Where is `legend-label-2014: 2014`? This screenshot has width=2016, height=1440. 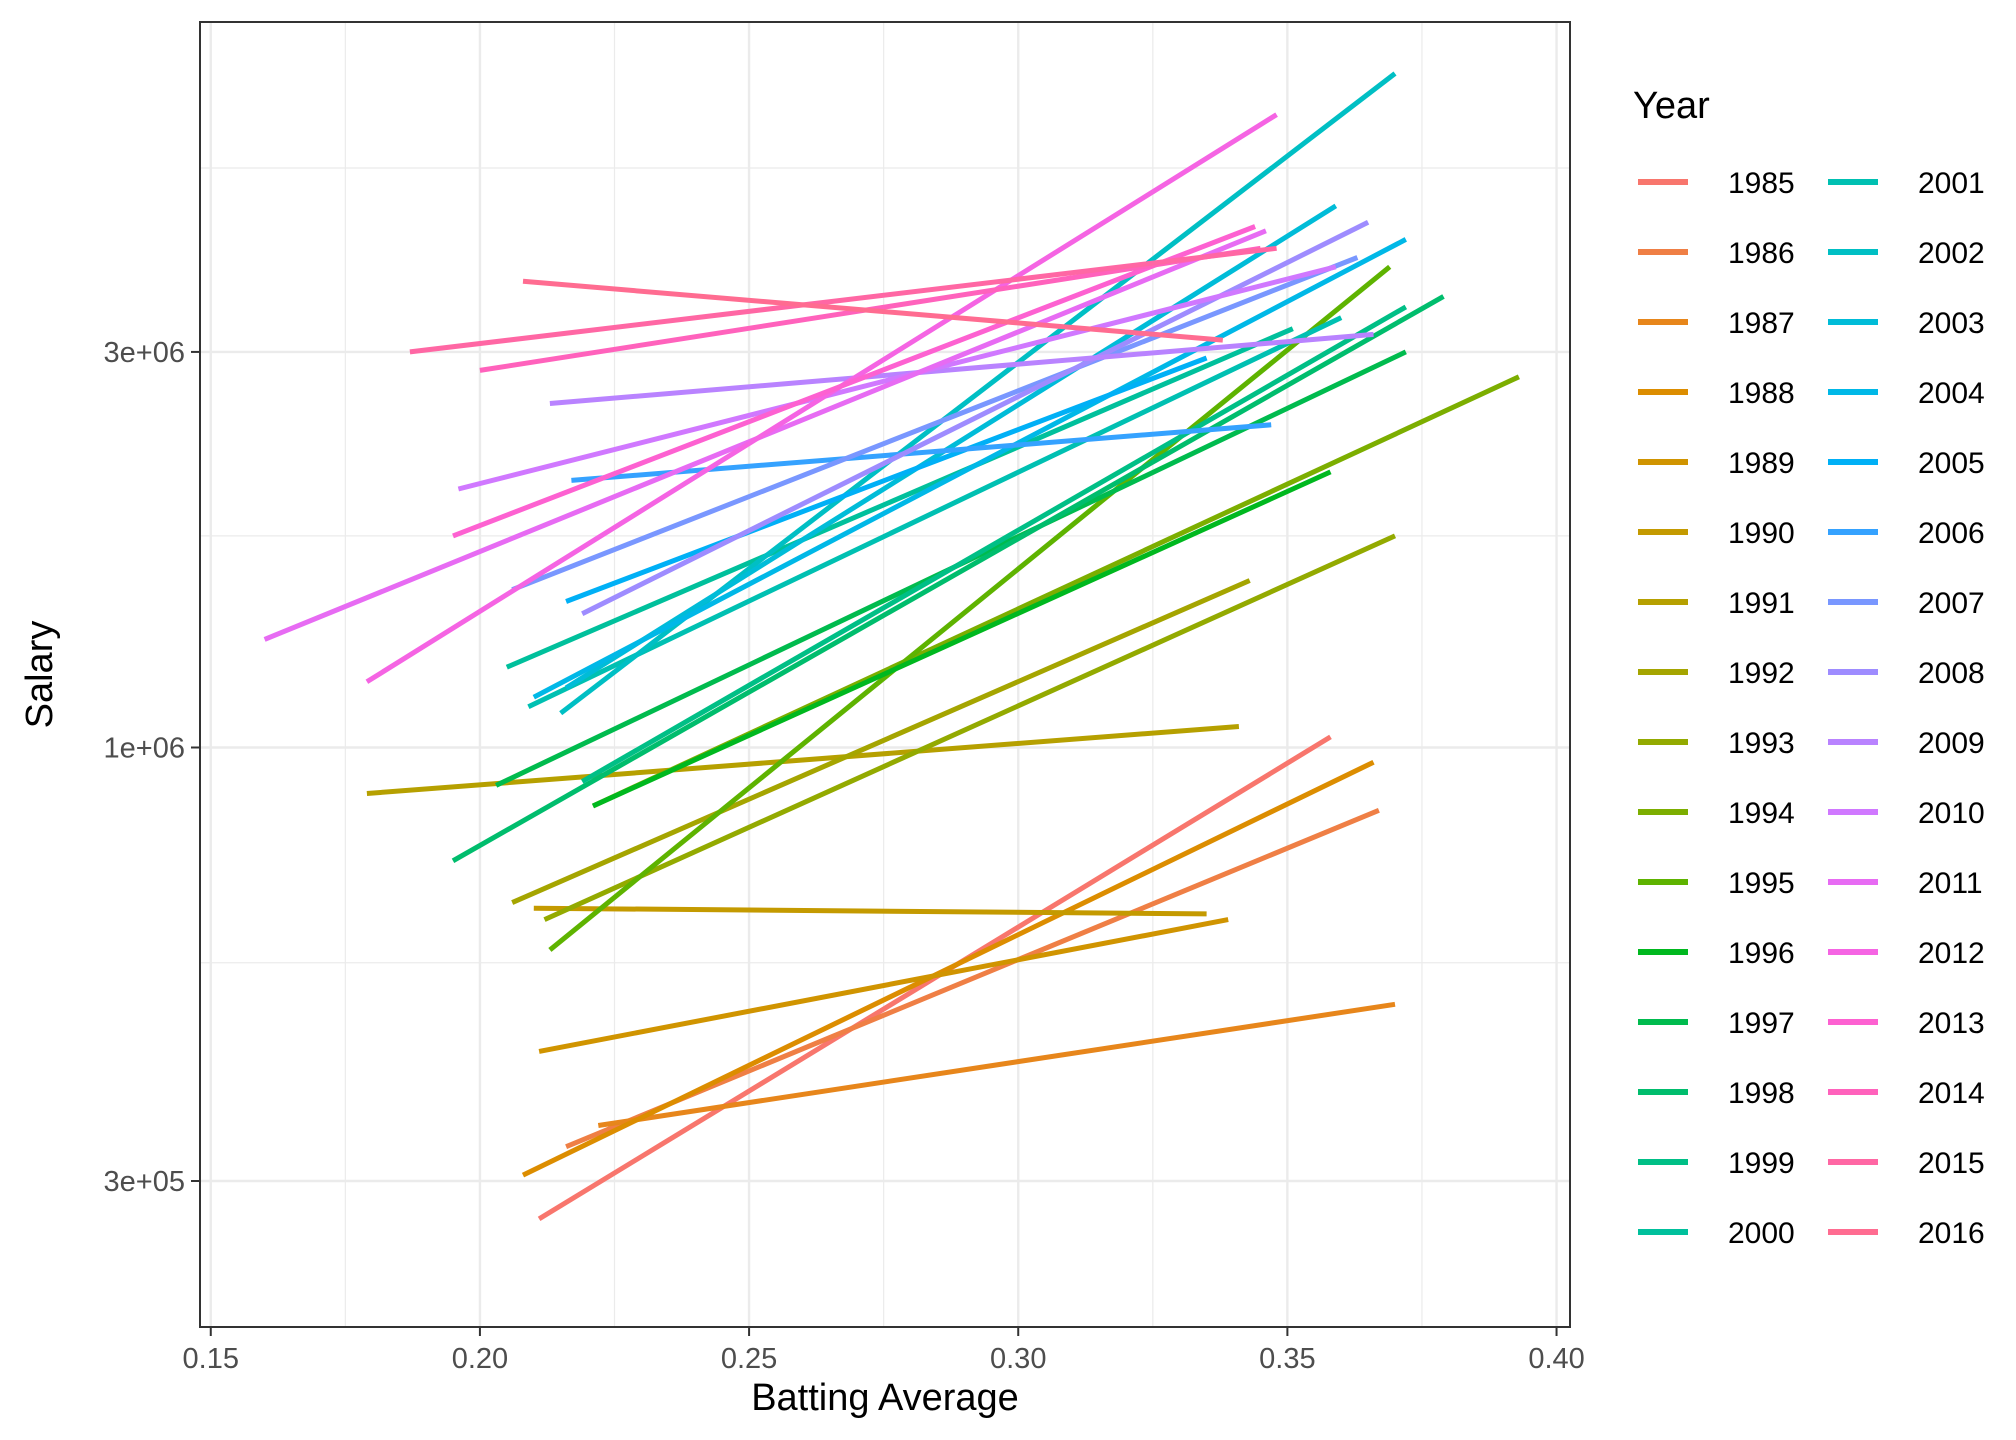
legend-label-2014: 2014 is located at coordinates (1951, 1093).